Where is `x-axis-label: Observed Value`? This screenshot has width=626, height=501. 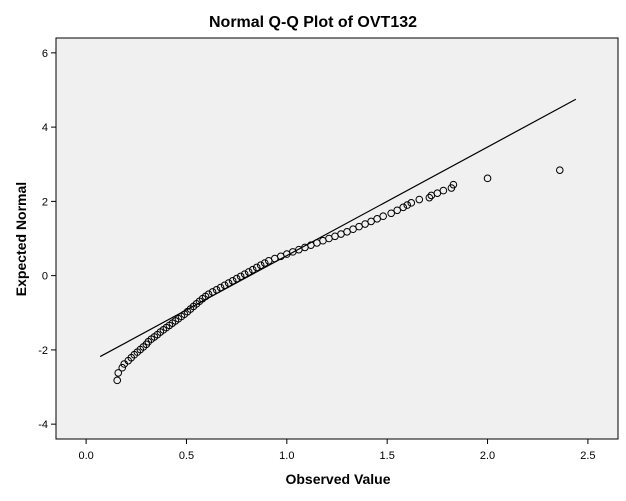
x-axis-label: Observed Value is located at coordinates (337, 479).